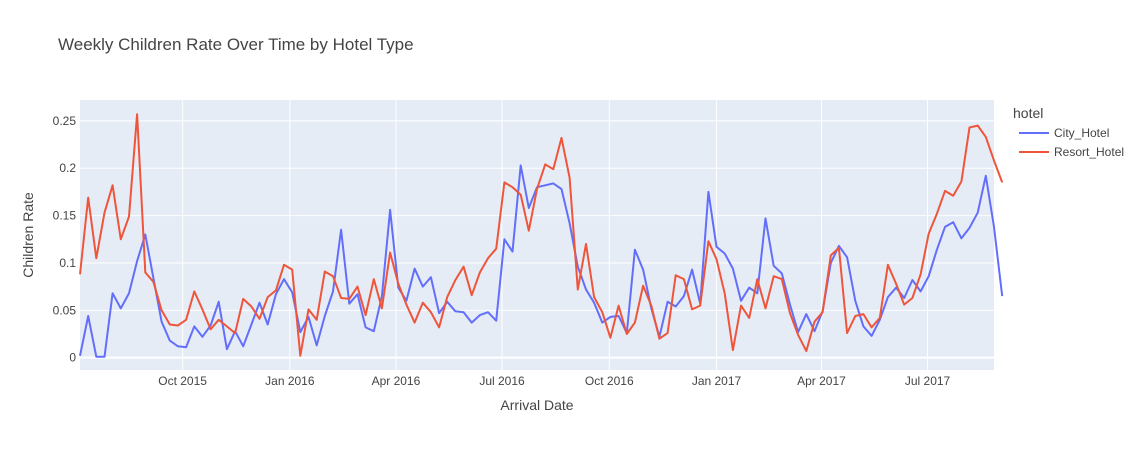  What do you see at coordinates (502, 381) in the screenshot?
I see `x-tick-label: Jul 2016` at bounding box center [502, 381].